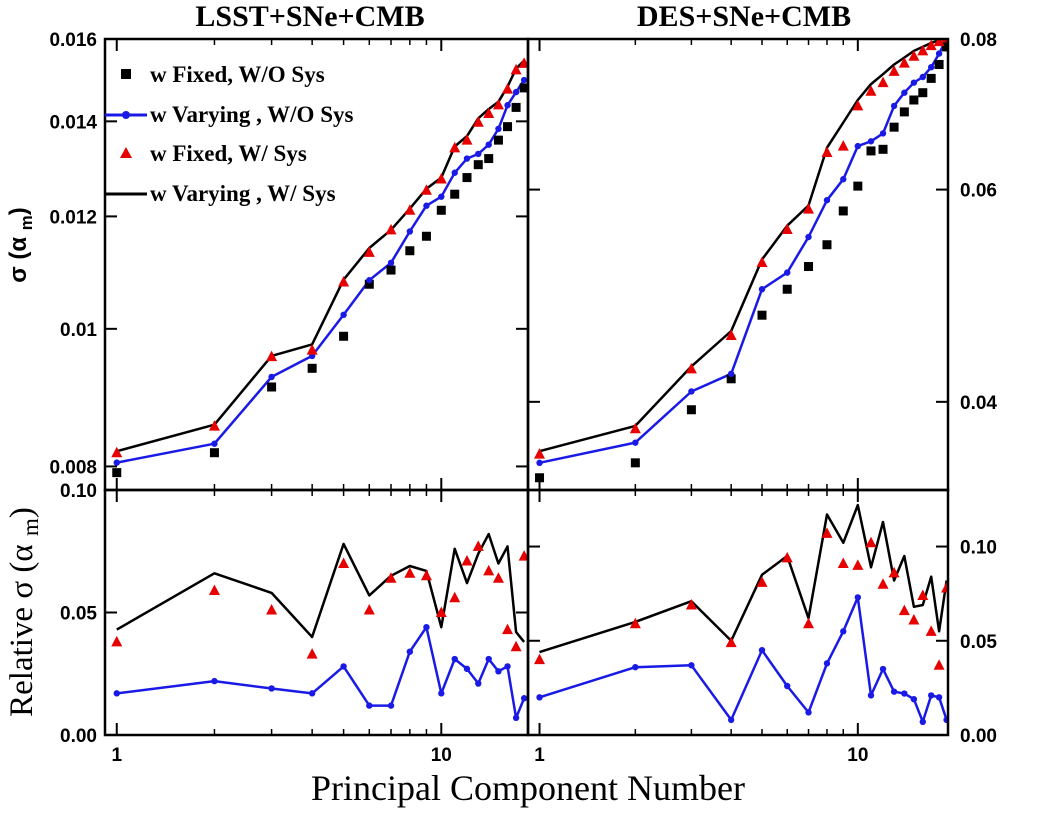  Describe the element at coordinates (126, 152) in the screenshot. I see `legend-marker-fixed-sys` at that location.